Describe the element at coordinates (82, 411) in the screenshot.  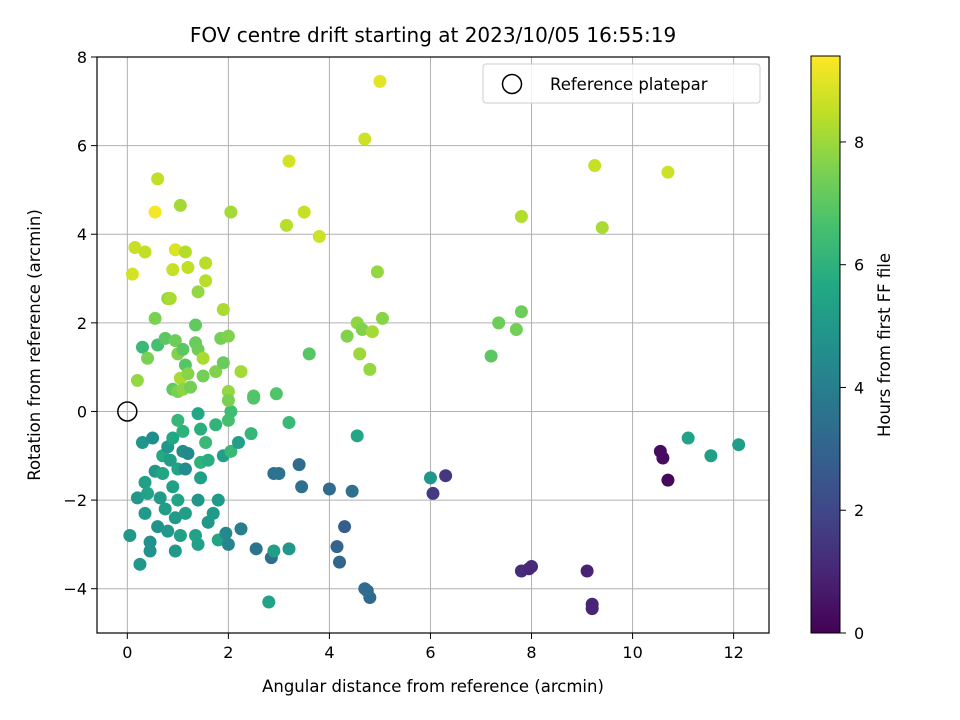
I see `y-tick-label: 0` at that location.